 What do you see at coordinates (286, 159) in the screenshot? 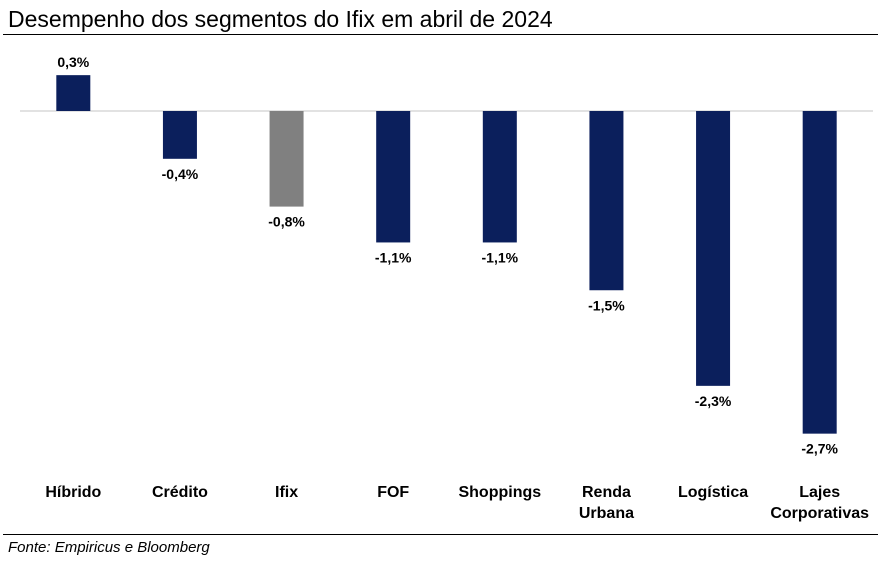
I see `bar-ifix` at bounding box center [286, 159].